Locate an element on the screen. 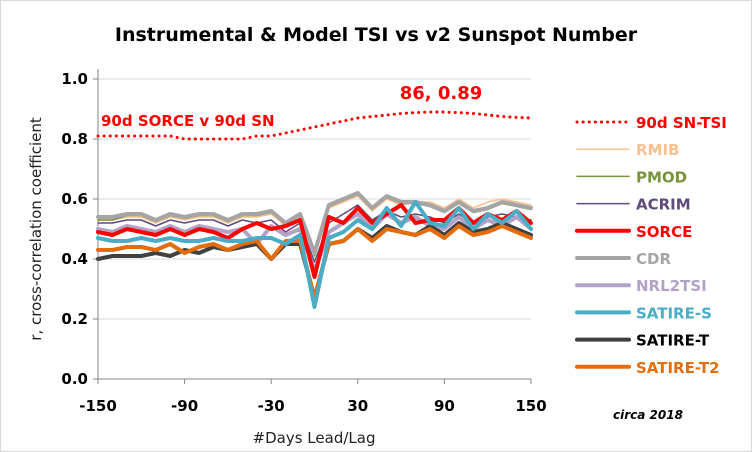 The height and width of the screenshot is (452, 752). y-axis-label: r, cross-correlation coefficient is located at coordinates (36, 229).